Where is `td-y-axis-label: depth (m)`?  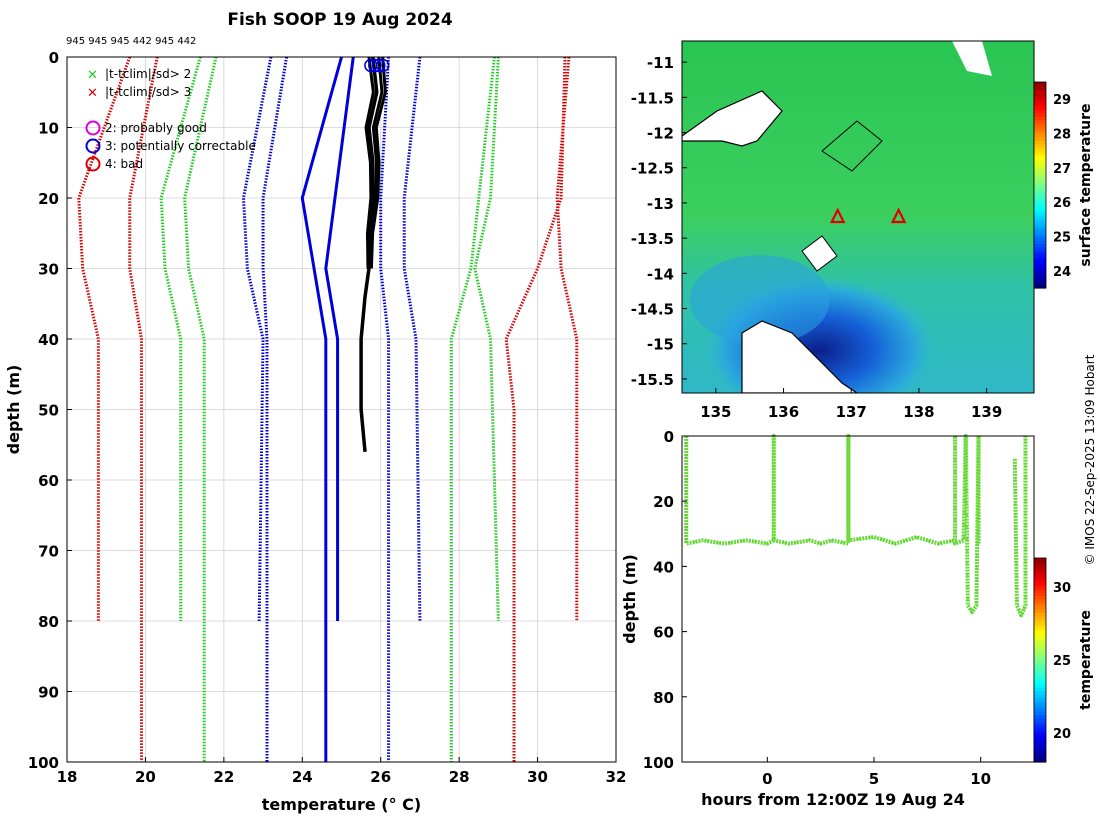
td-y-axis-label: depth (m) is located at coordinates (629, 599).